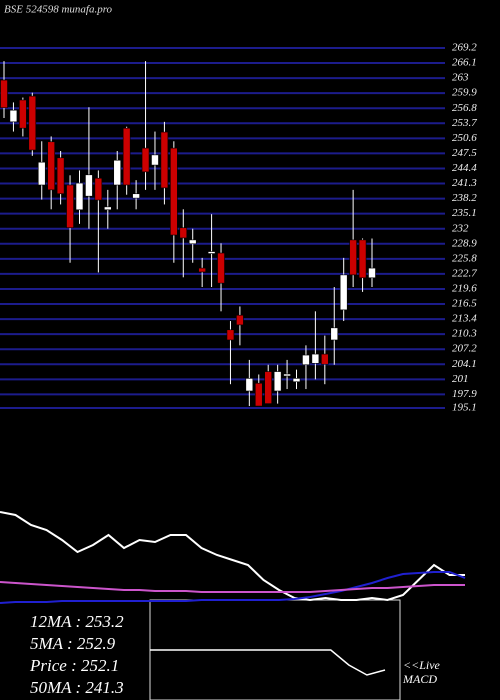 The height and width of the screenshot is (700, 500). What do you see at coordinates (464, 364) in the screenshot?
I see `y-tick-label: 204.1` at bounding box center [464, 364].